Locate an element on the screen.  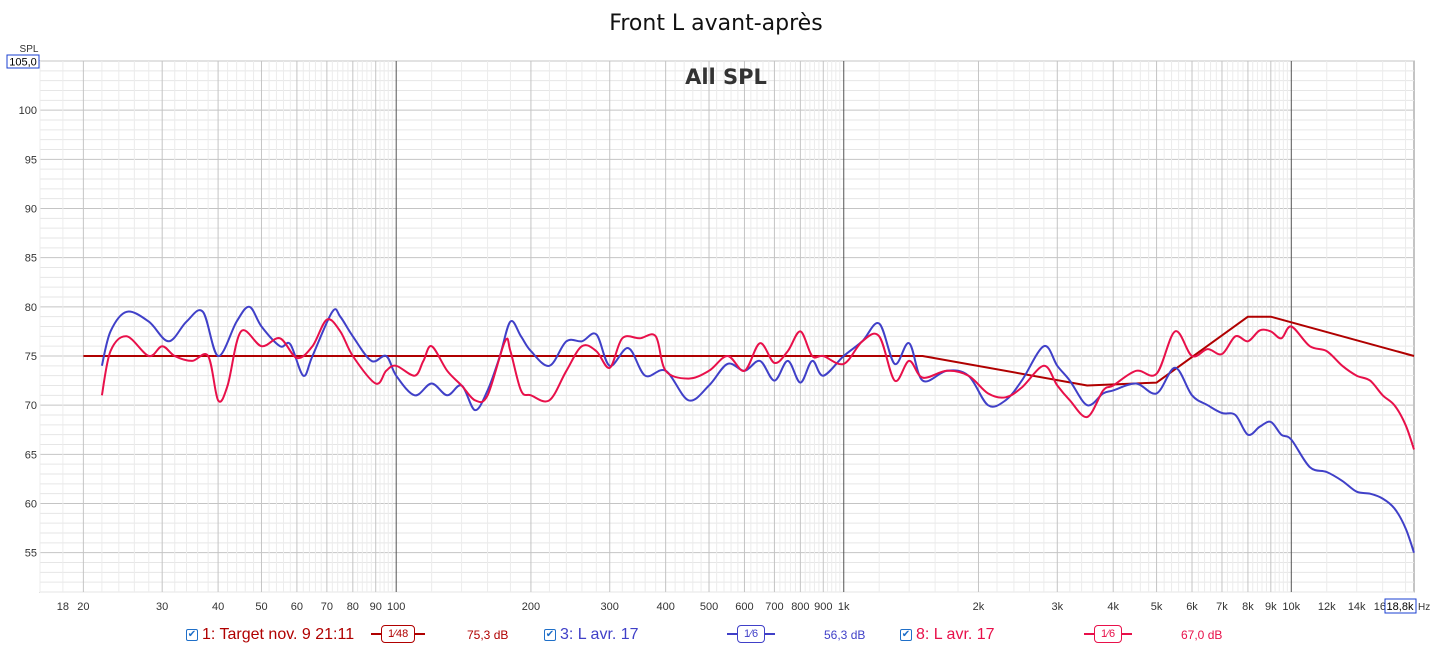
level-target: 75,3 dB is located at coordinates (488, 635).